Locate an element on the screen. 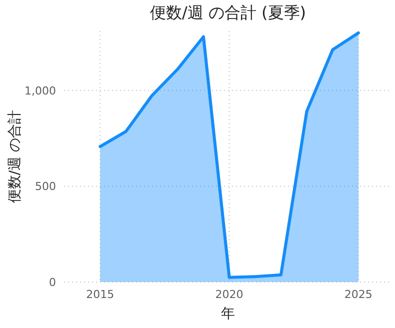 This screenshot has width=395, height=328. x-axis-title: 年 is located at coordinates (228, 314).